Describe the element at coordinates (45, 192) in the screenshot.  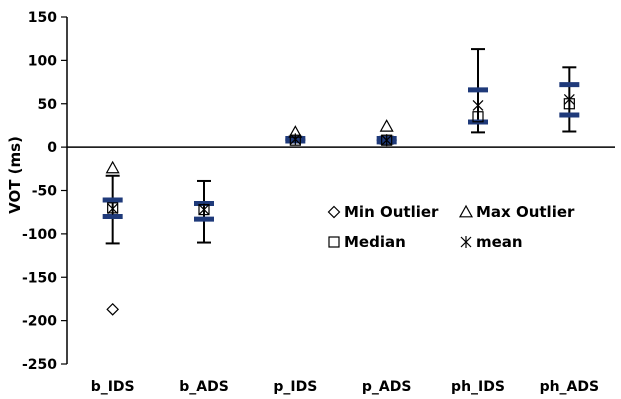
I see `y-tick-label: -50` at that location.